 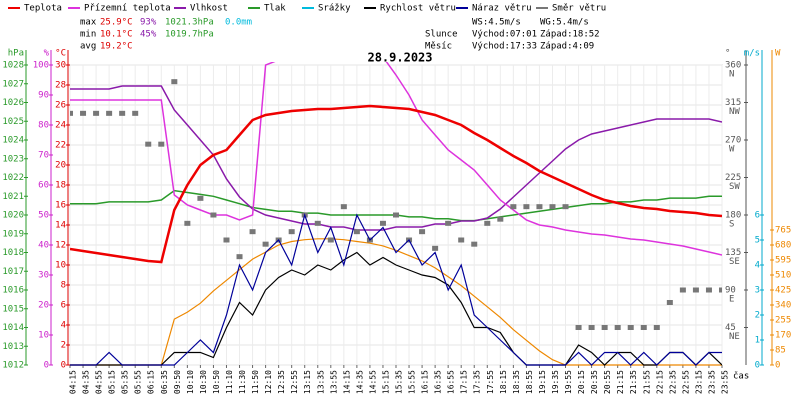 I want to click on y-tick-label: 1021, so click(x=13, y=197).